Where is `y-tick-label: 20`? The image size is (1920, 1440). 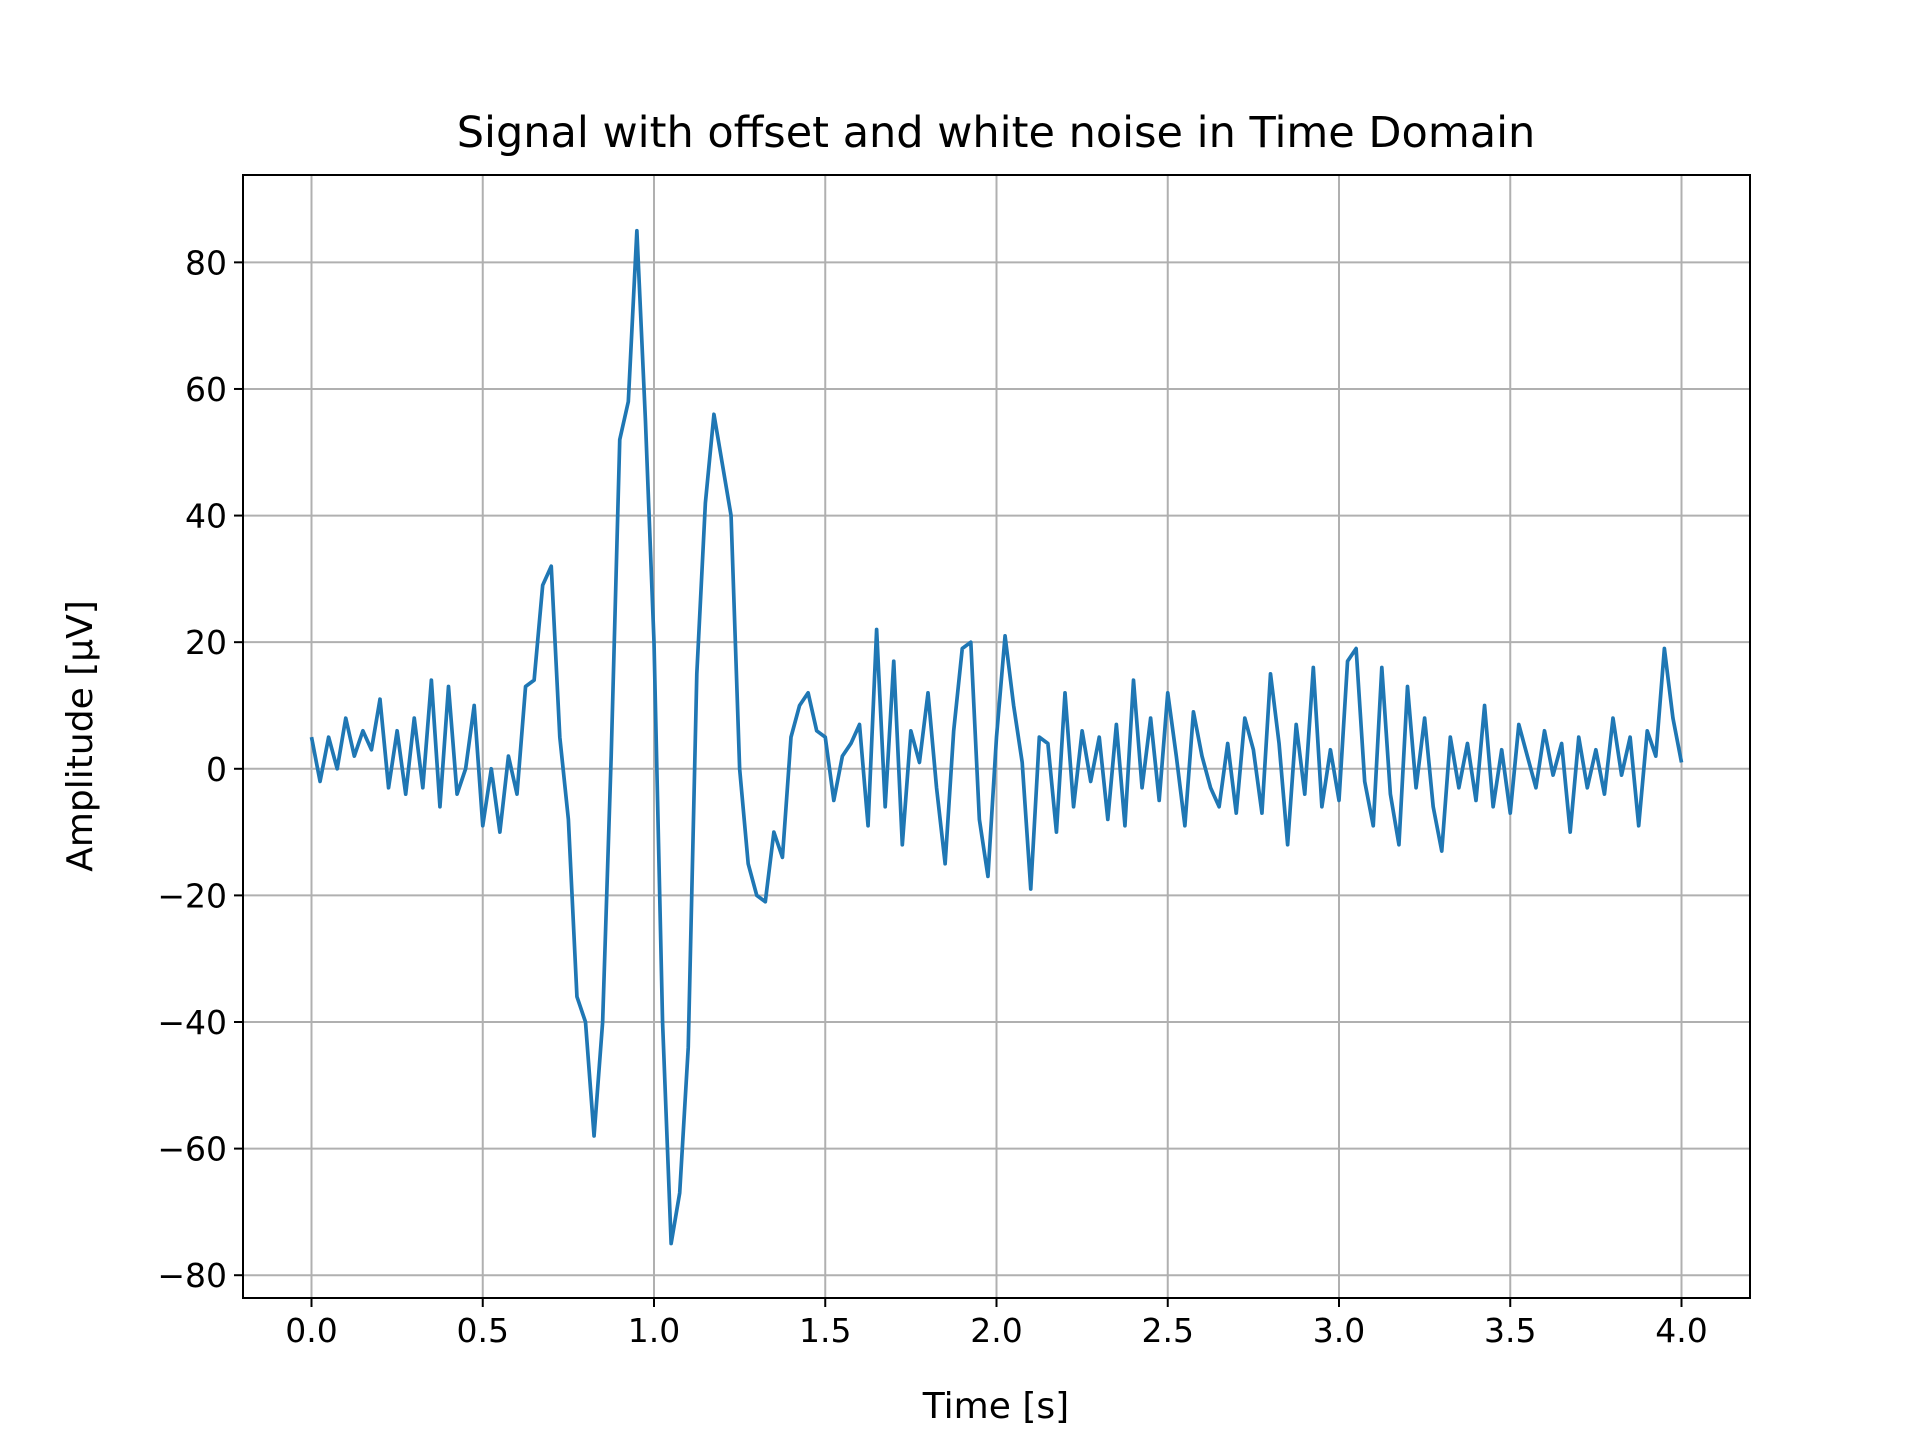
y-tick-label: 20 is located at coordinates (206, 642).